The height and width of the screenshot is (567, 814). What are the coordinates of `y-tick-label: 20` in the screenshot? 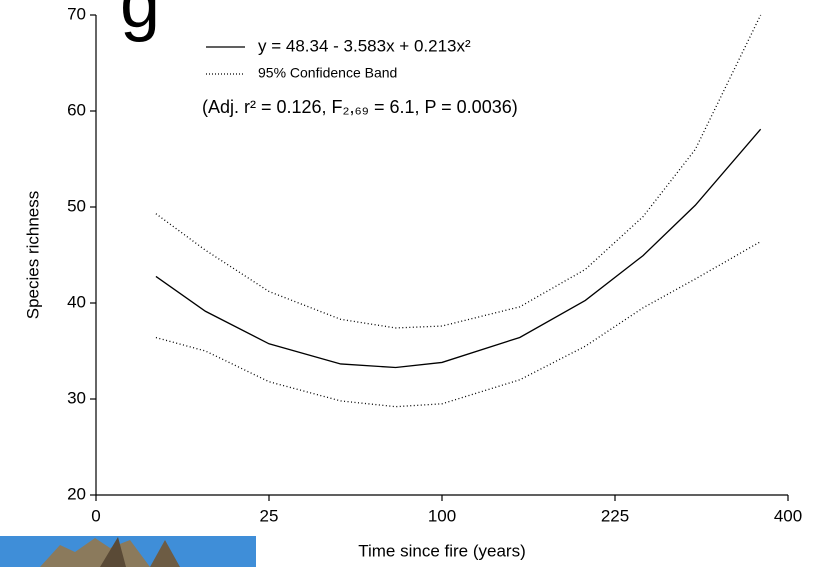 It's located at (76, 493).